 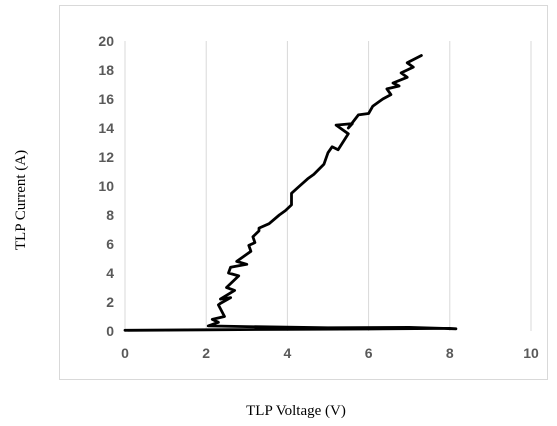 I want to click on y-tick-label: 4, so click(x=110, y=273).